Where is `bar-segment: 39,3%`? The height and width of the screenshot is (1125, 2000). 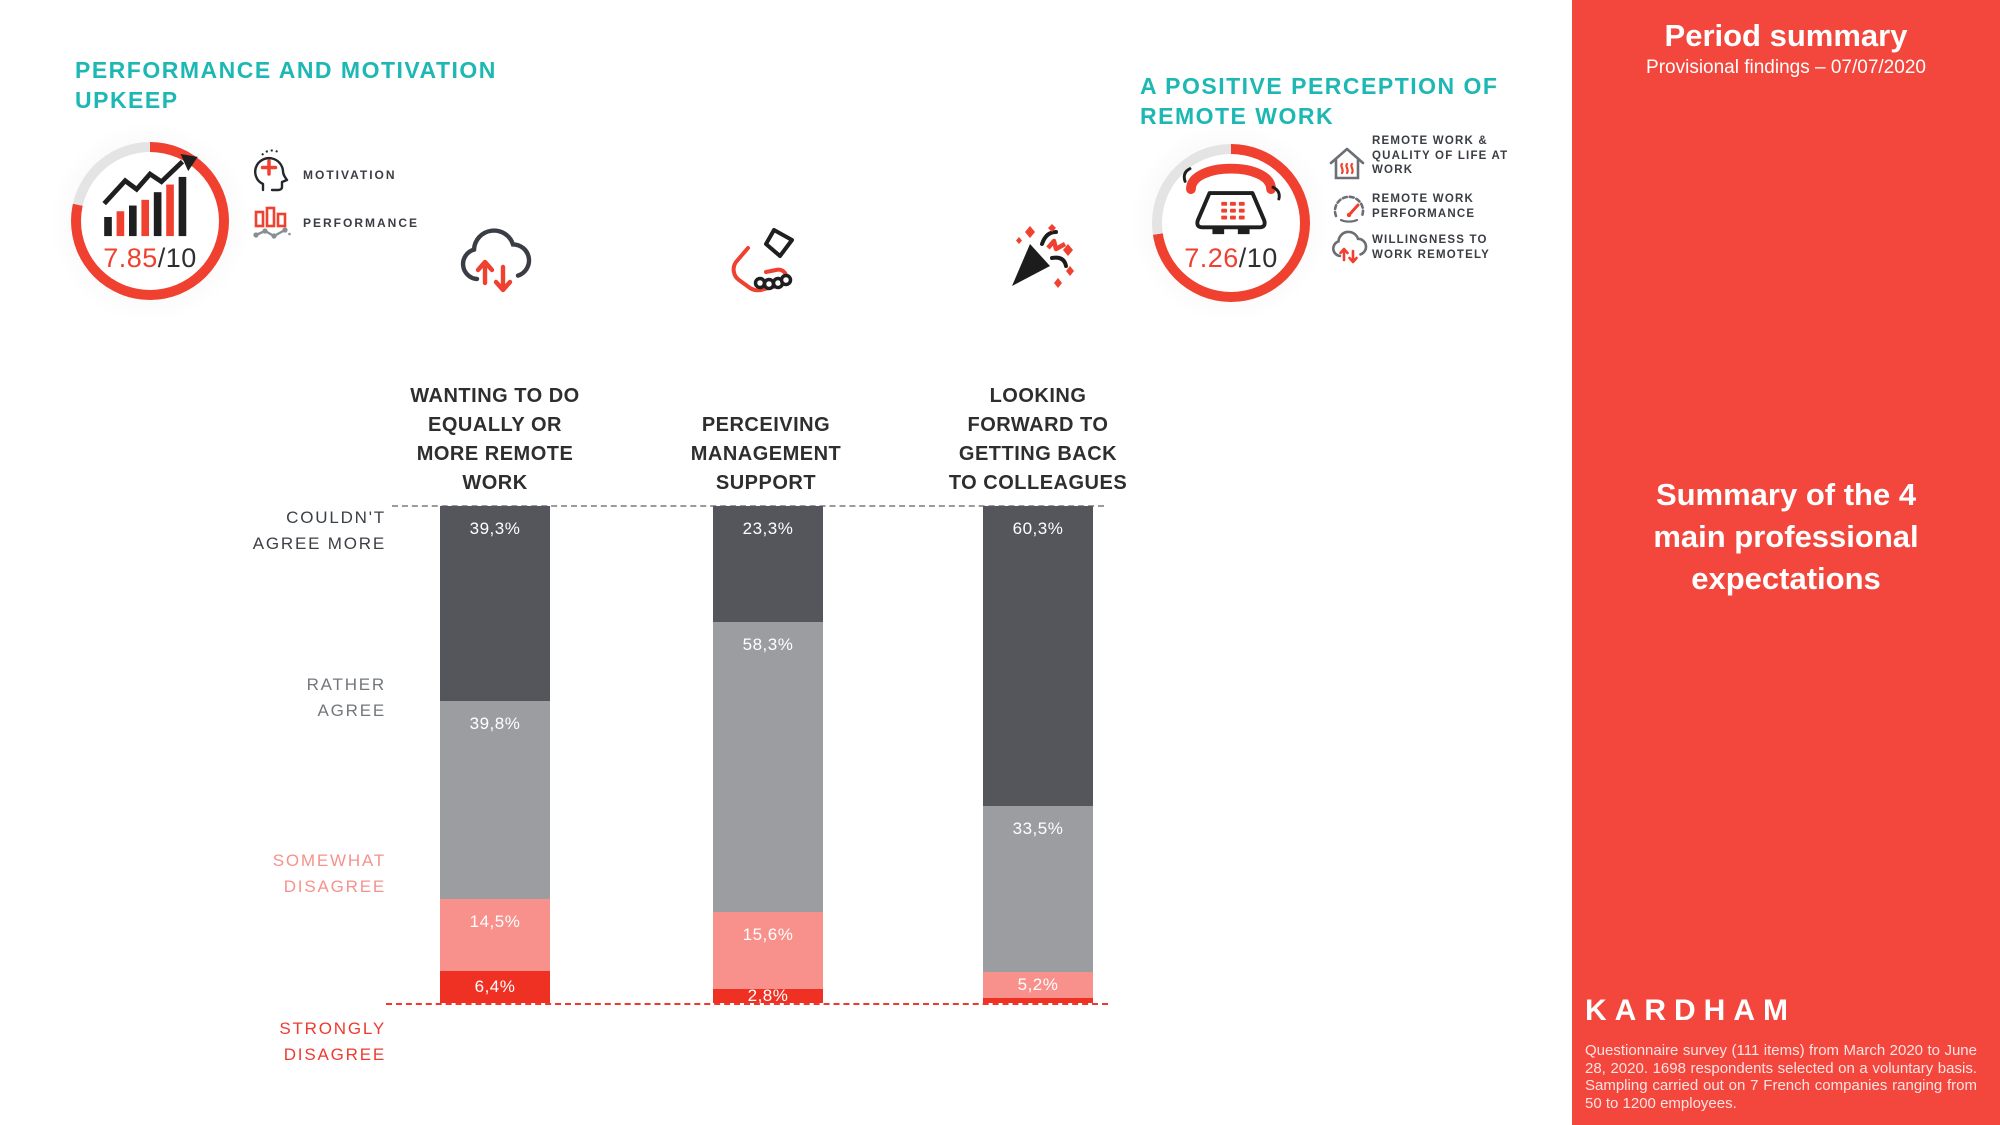 bar-segment: 39,3% is located at coordinates (495, 604).